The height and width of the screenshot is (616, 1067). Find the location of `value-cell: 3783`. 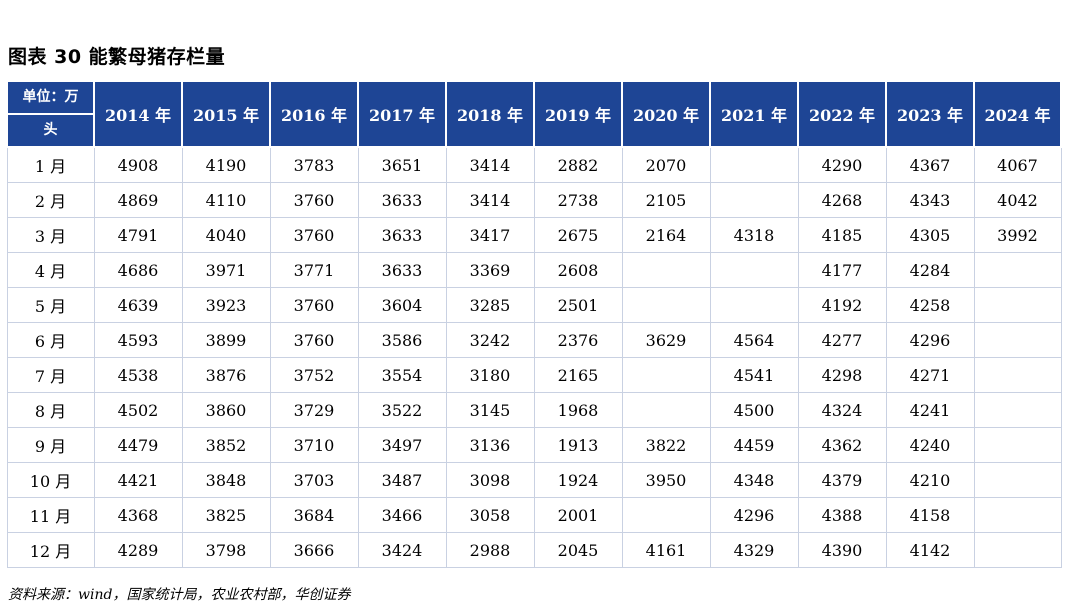

value-cell: 3783 is located at coordinates (314, 164).